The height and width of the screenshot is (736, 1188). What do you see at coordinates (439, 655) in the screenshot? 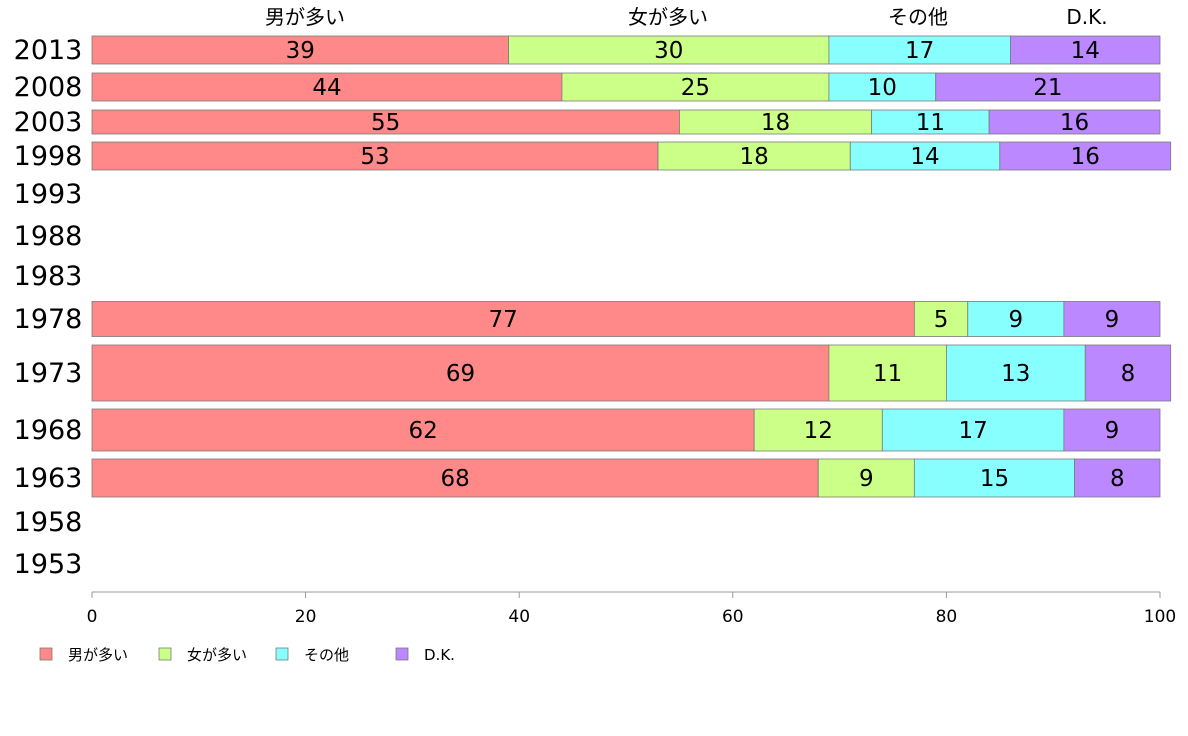
I see `legend-label: D.K.` at bounding box center [439, 655].